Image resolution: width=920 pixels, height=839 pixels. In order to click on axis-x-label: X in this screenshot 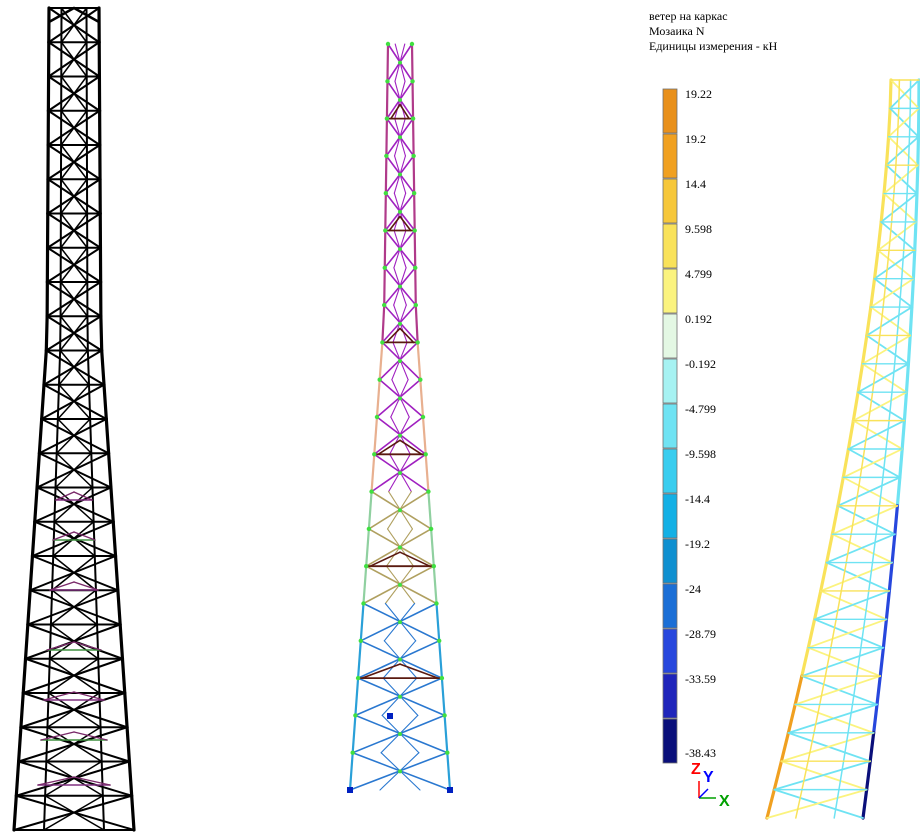, I will do `click(724, 801)`.